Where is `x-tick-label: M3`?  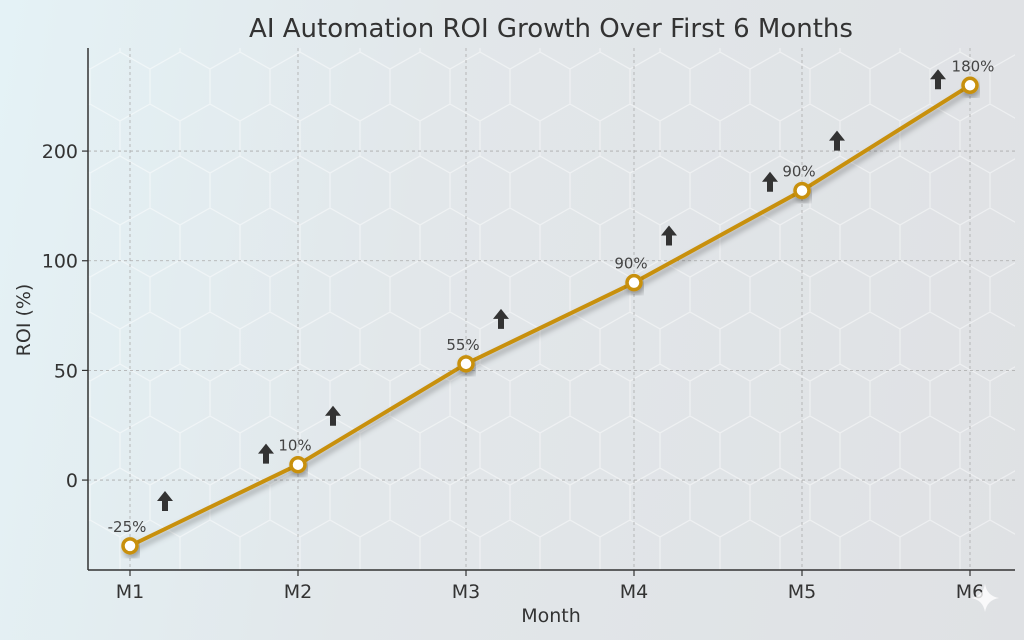 x-tick-label: M3 is located at coordinates (466, 592).